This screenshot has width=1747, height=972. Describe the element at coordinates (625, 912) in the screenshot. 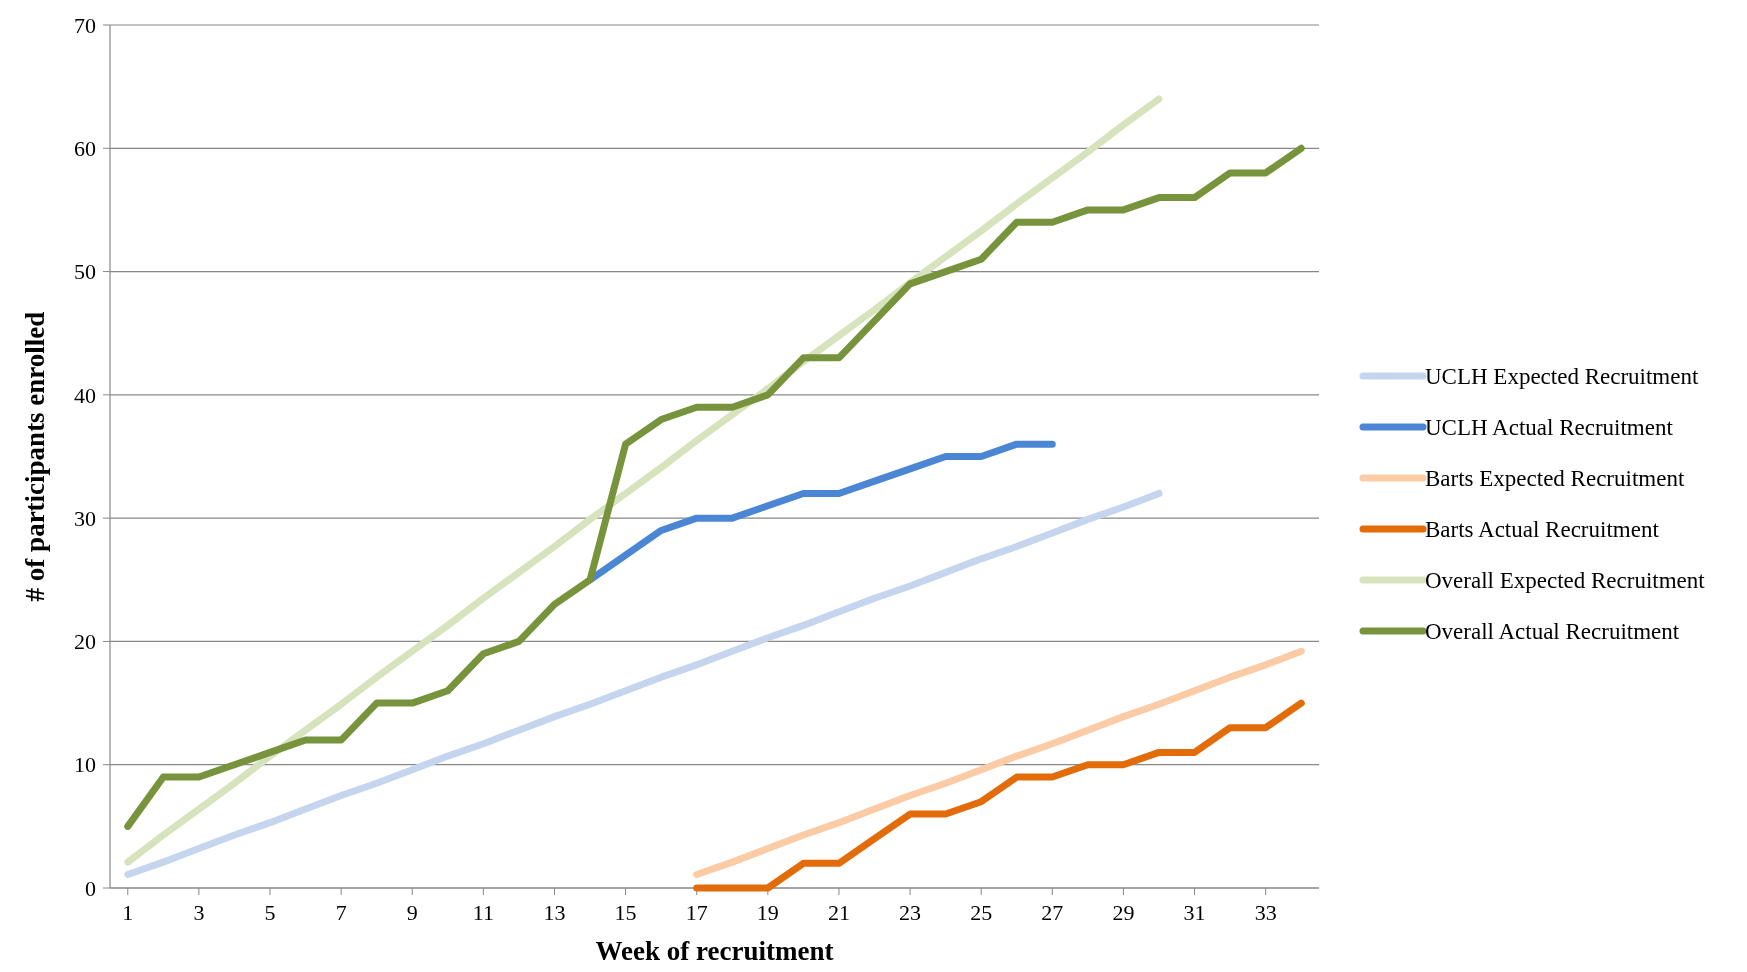

I see `x-tick-label: 15` at that location.